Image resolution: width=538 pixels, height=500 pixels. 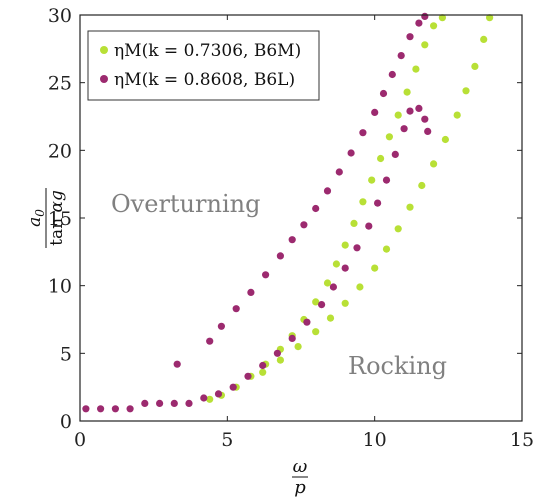 What do you see at coordinates (375, 440) in the screenshot?
I see `x-tick-label-10: 10` at bounding box center [375, 440].